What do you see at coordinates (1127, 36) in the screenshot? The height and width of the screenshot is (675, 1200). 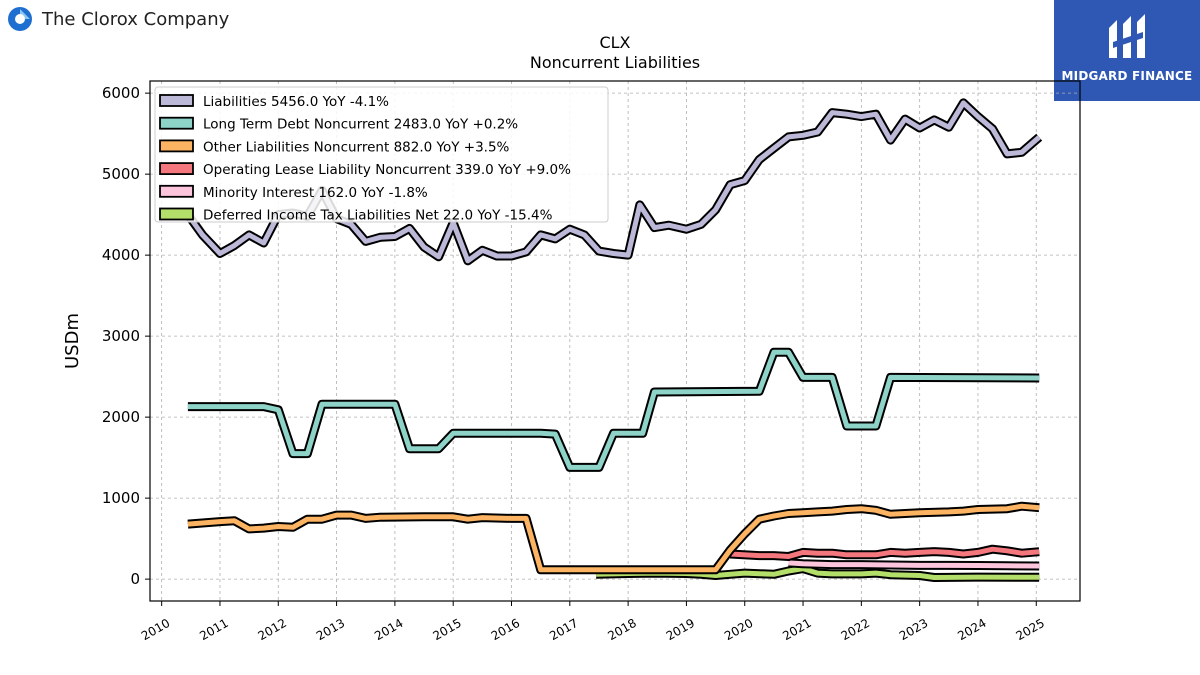 I see `midgard-logo-icon` at bounding box center [1127, 36].